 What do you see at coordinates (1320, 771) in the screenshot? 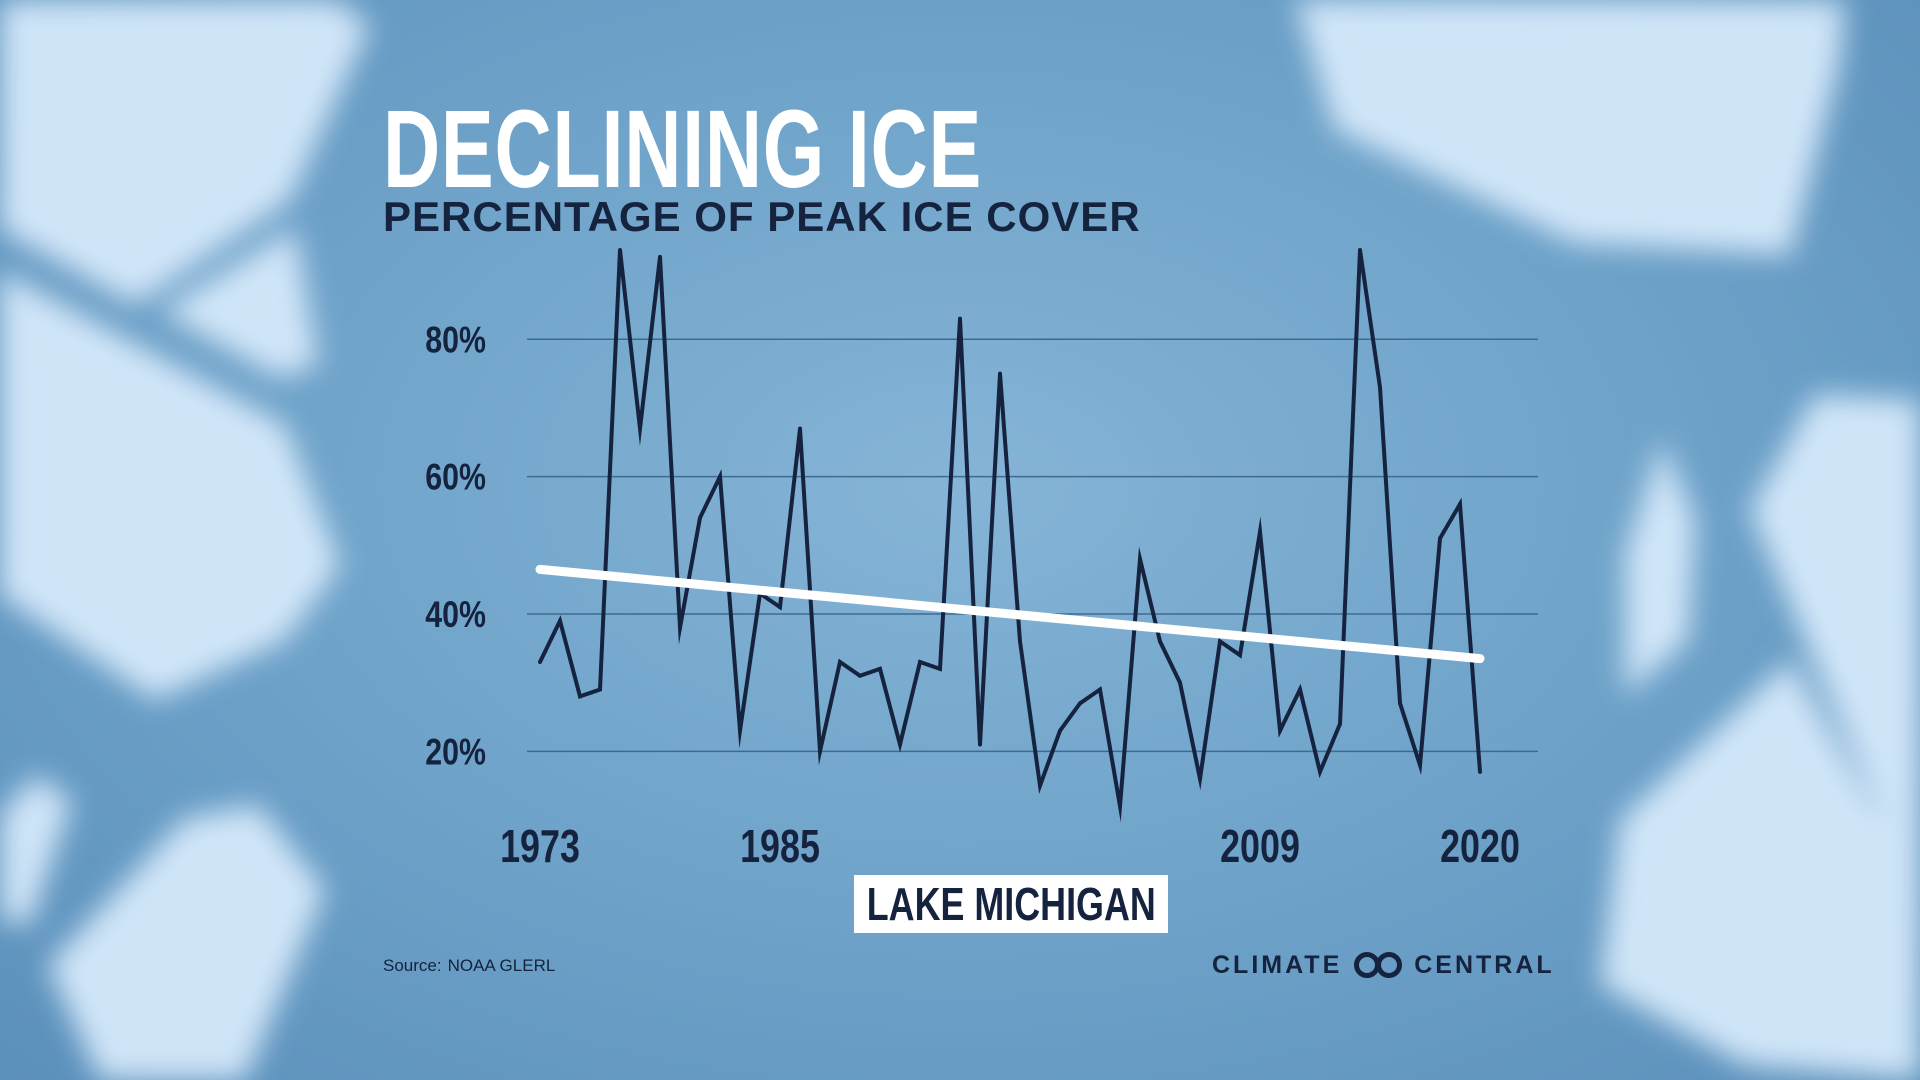
I see `data-point-2012` at bounding box center [1320, 771].